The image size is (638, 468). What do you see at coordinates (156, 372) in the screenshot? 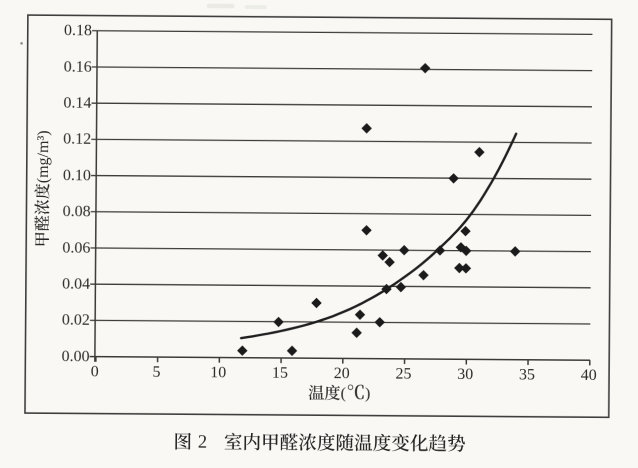
I see `svg-text: 5` at bounding box center [156, 372].